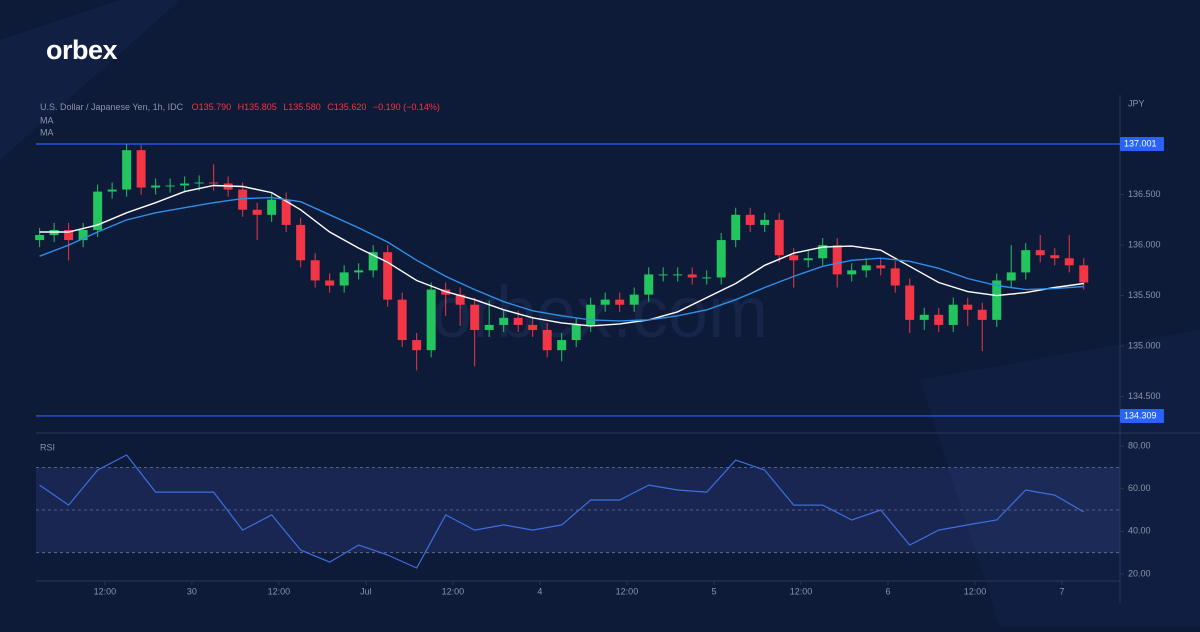  Describe the element at coordinates (47, 447) in the screenshot. I see `rsi-title: RSI` at that location.